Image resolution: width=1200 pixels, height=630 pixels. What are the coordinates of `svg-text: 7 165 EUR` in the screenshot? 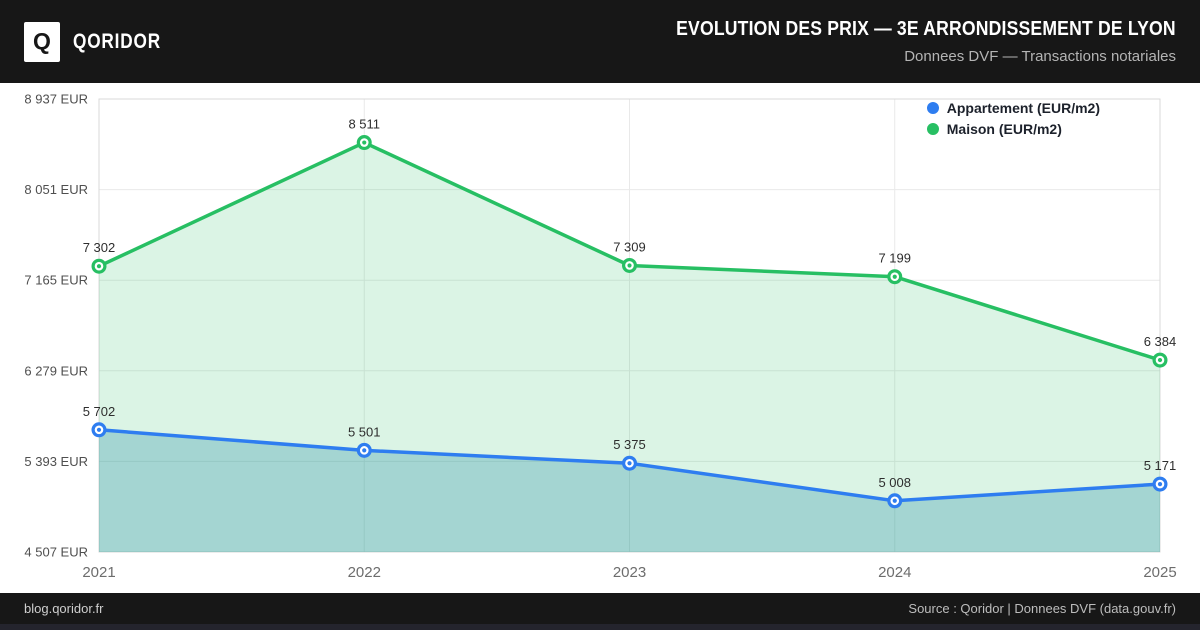 It's located at (56, 280).